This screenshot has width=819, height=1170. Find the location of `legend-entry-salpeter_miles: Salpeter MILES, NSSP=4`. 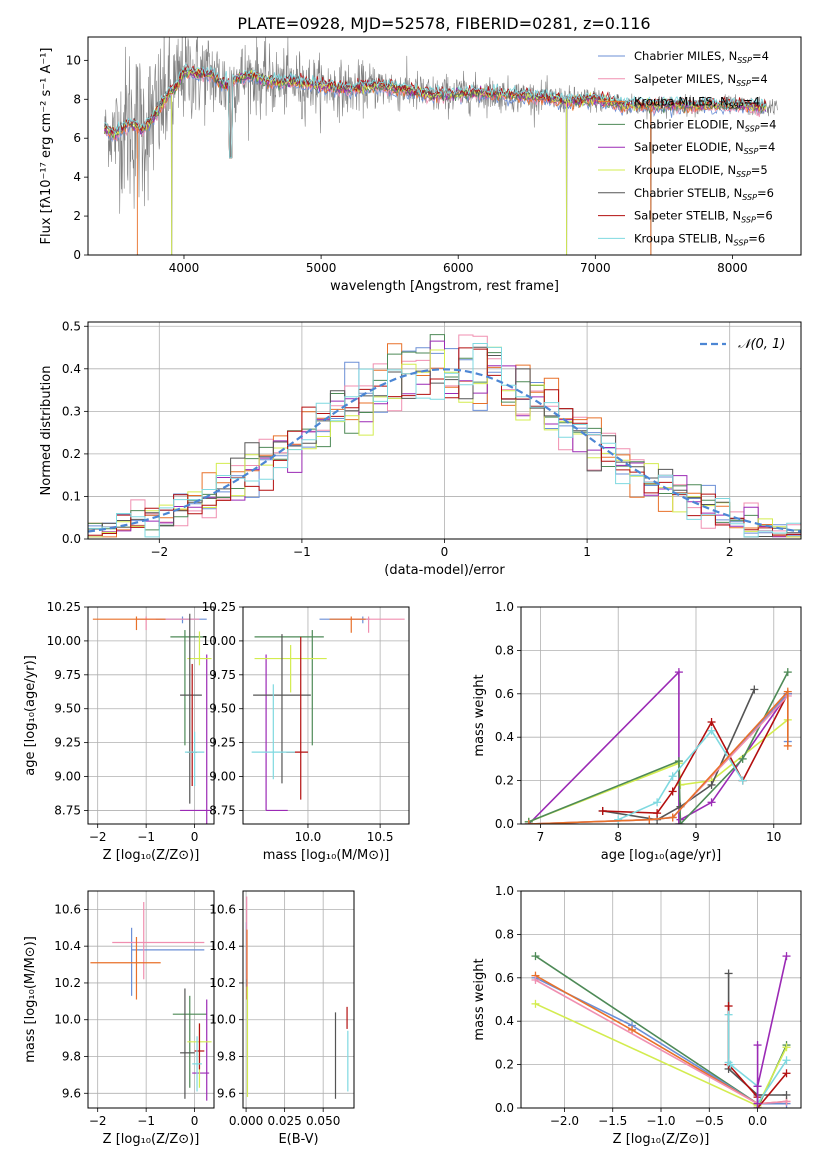

legend-entry-salpeter_miles: Salpeter MILES, NSSP=4 is located at coordinates (701, 80).